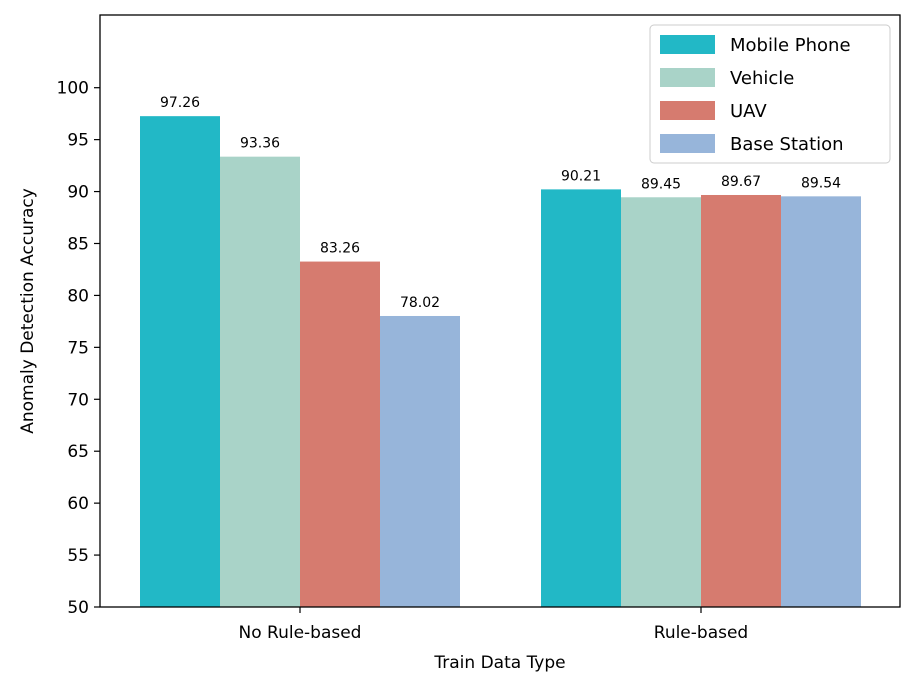  I want to click on y-tick-label: 55, so click(78, 556).